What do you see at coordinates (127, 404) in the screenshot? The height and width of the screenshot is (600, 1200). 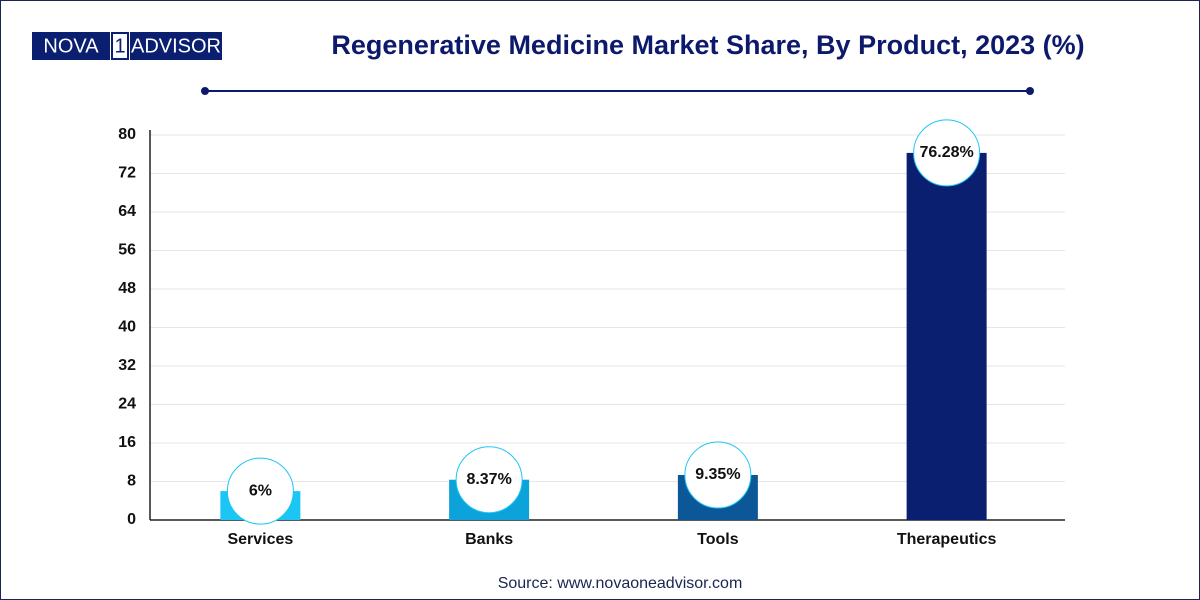 I see `y-tick-label: 24` at bounding box center [127, 404].